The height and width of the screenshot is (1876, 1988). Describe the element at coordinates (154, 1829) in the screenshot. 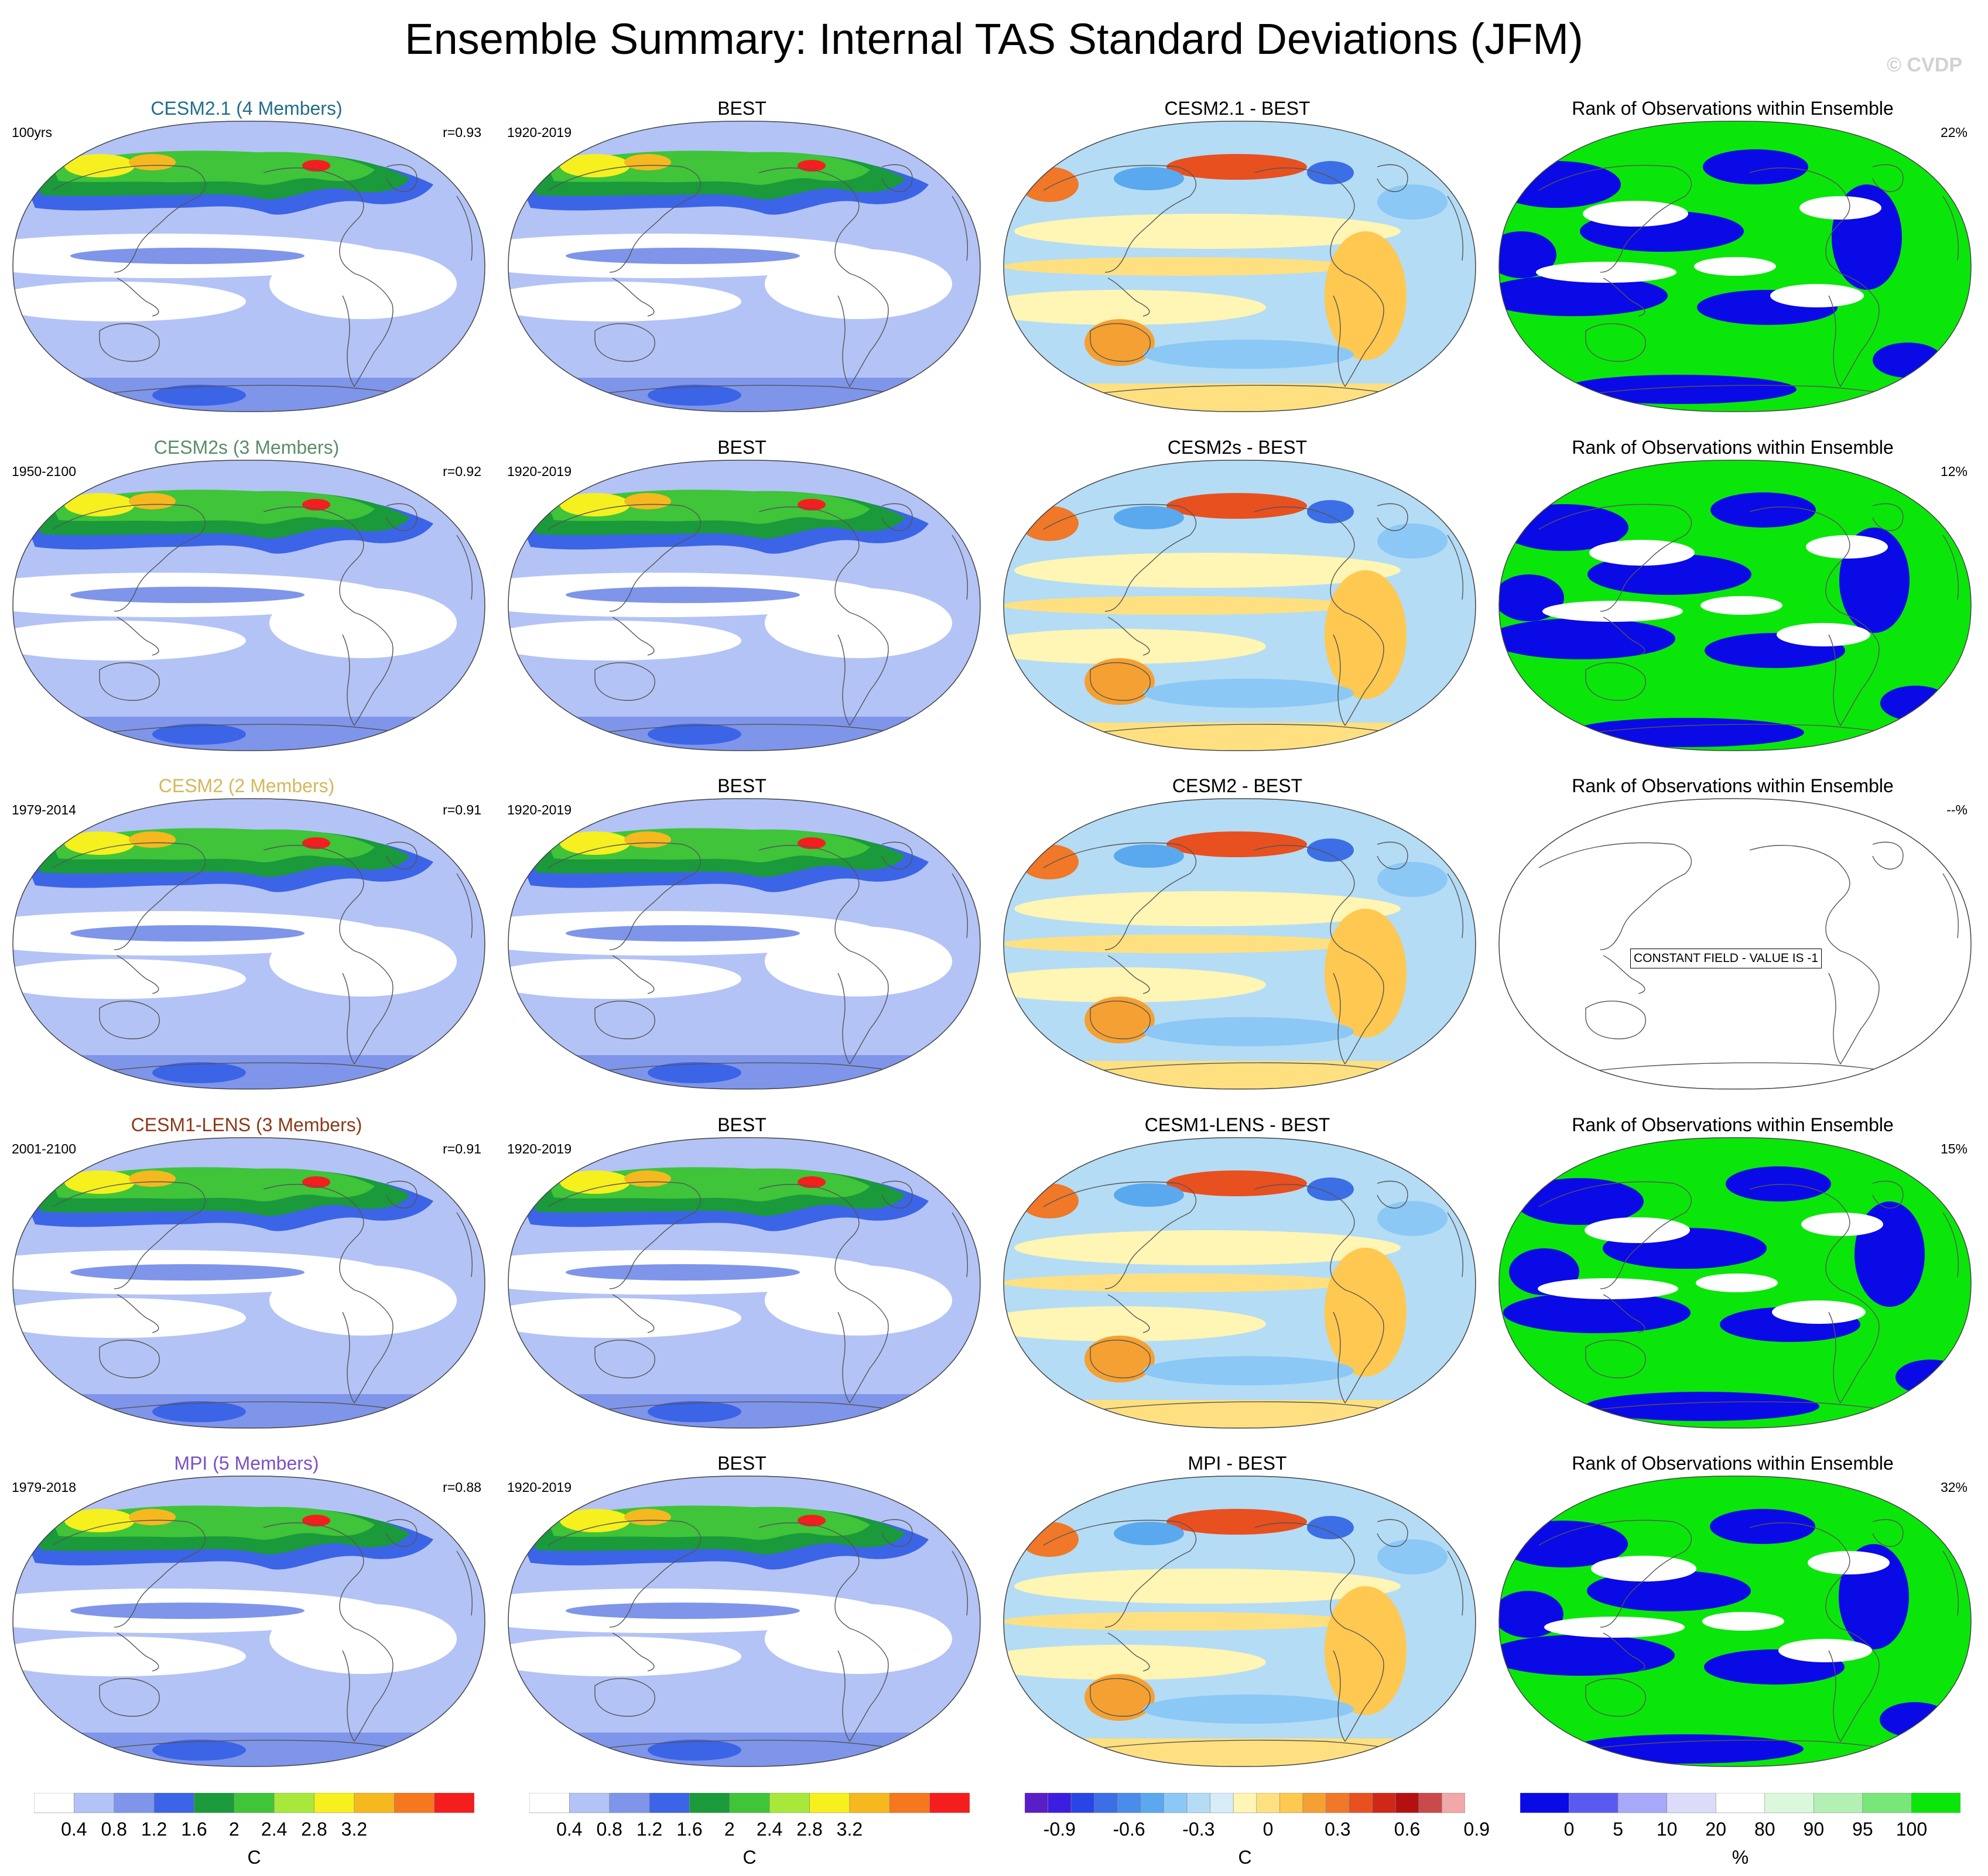

I see `colorbar-tick-label: 1.2` at that location.